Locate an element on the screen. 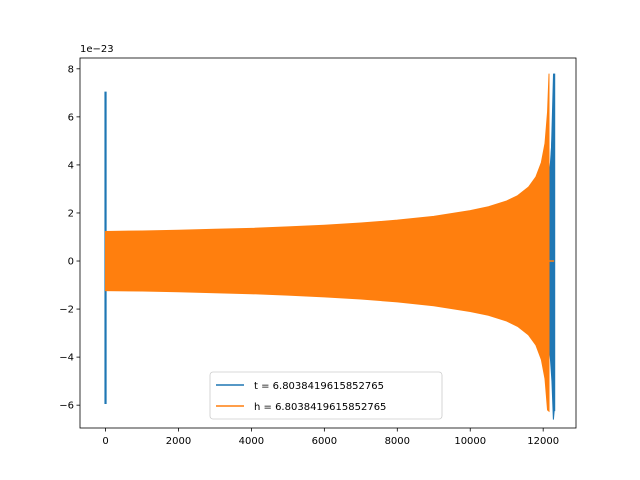 This screenshot has width=640, height=480. x-tick-label: 12000 is located at coordinates (543, 441).